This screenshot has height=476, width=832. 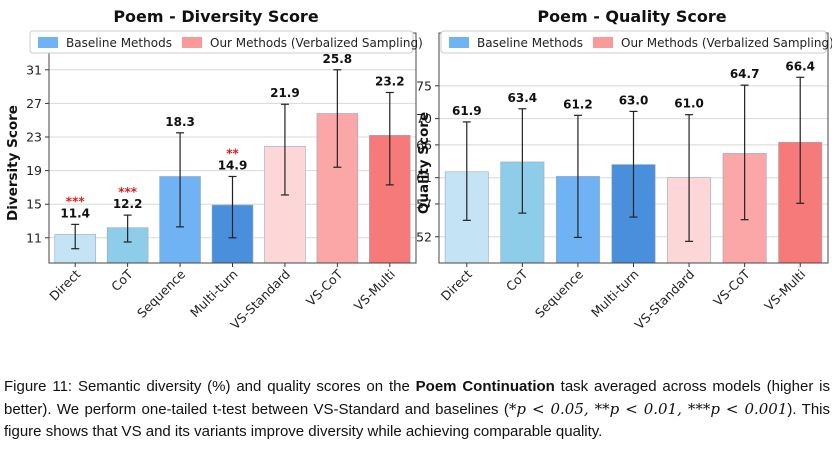 I want to click on data-label: 66.4, so click(x=800, y=66).